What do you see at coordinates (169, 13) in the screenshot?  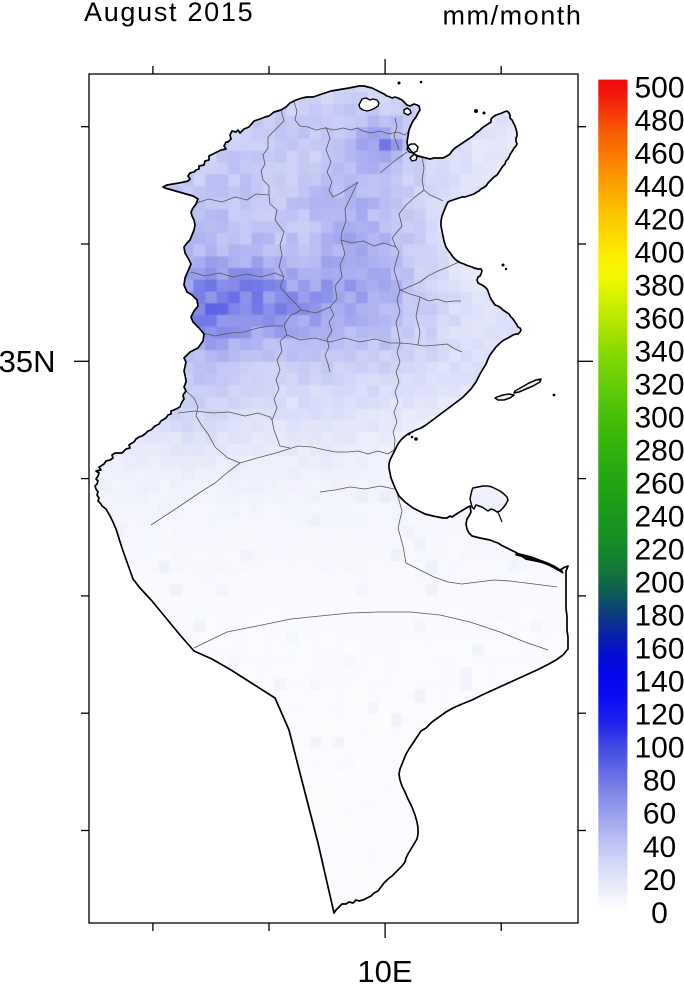 I see `svg-text: August 2015` at bounding box center [169, 13].